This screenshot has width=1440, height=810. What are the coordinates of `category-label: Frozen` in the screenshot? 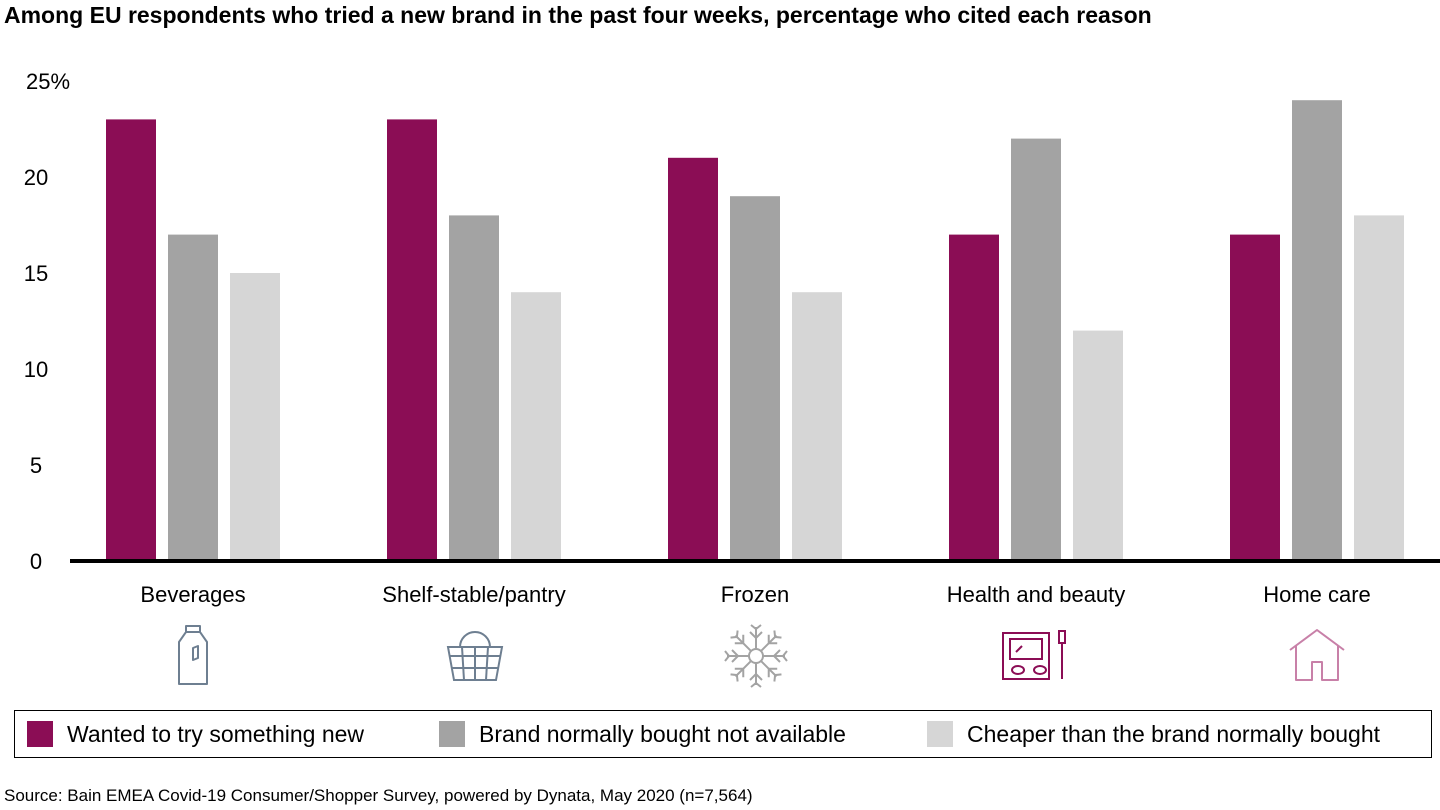 It's located at (755, 594).